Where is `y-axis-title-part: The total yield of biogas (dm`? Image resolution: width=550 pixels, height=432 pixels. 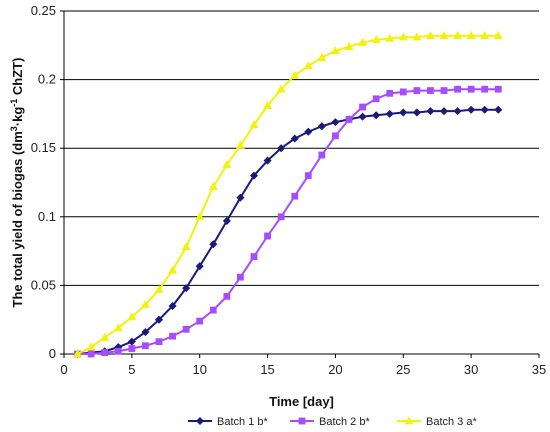
y-axis-title-part: The total yield of biogas (dm is located at coordinates (17, 219).